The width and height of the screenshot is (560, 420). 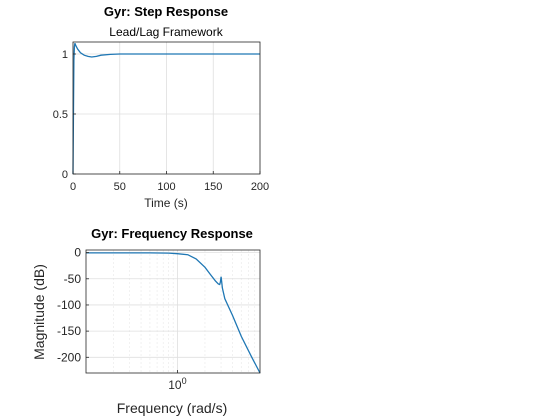 I want to click on freq-y-tick-label: -150, so click(x=69, y=331).